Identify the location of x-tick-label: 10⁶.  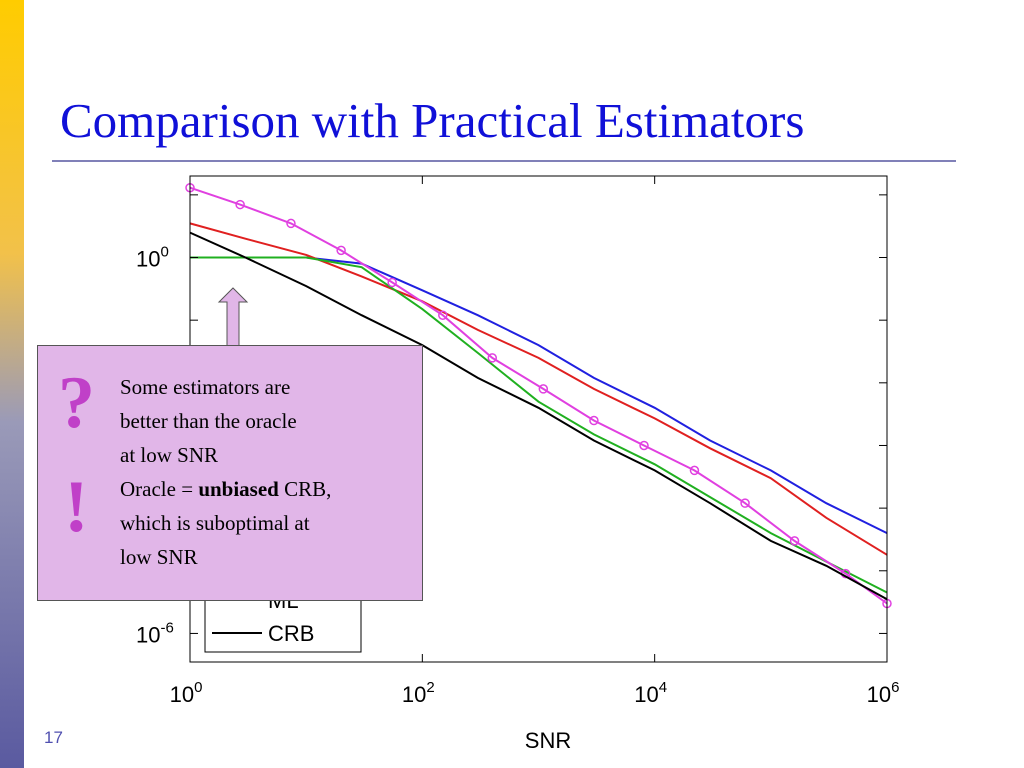
(883, 693).